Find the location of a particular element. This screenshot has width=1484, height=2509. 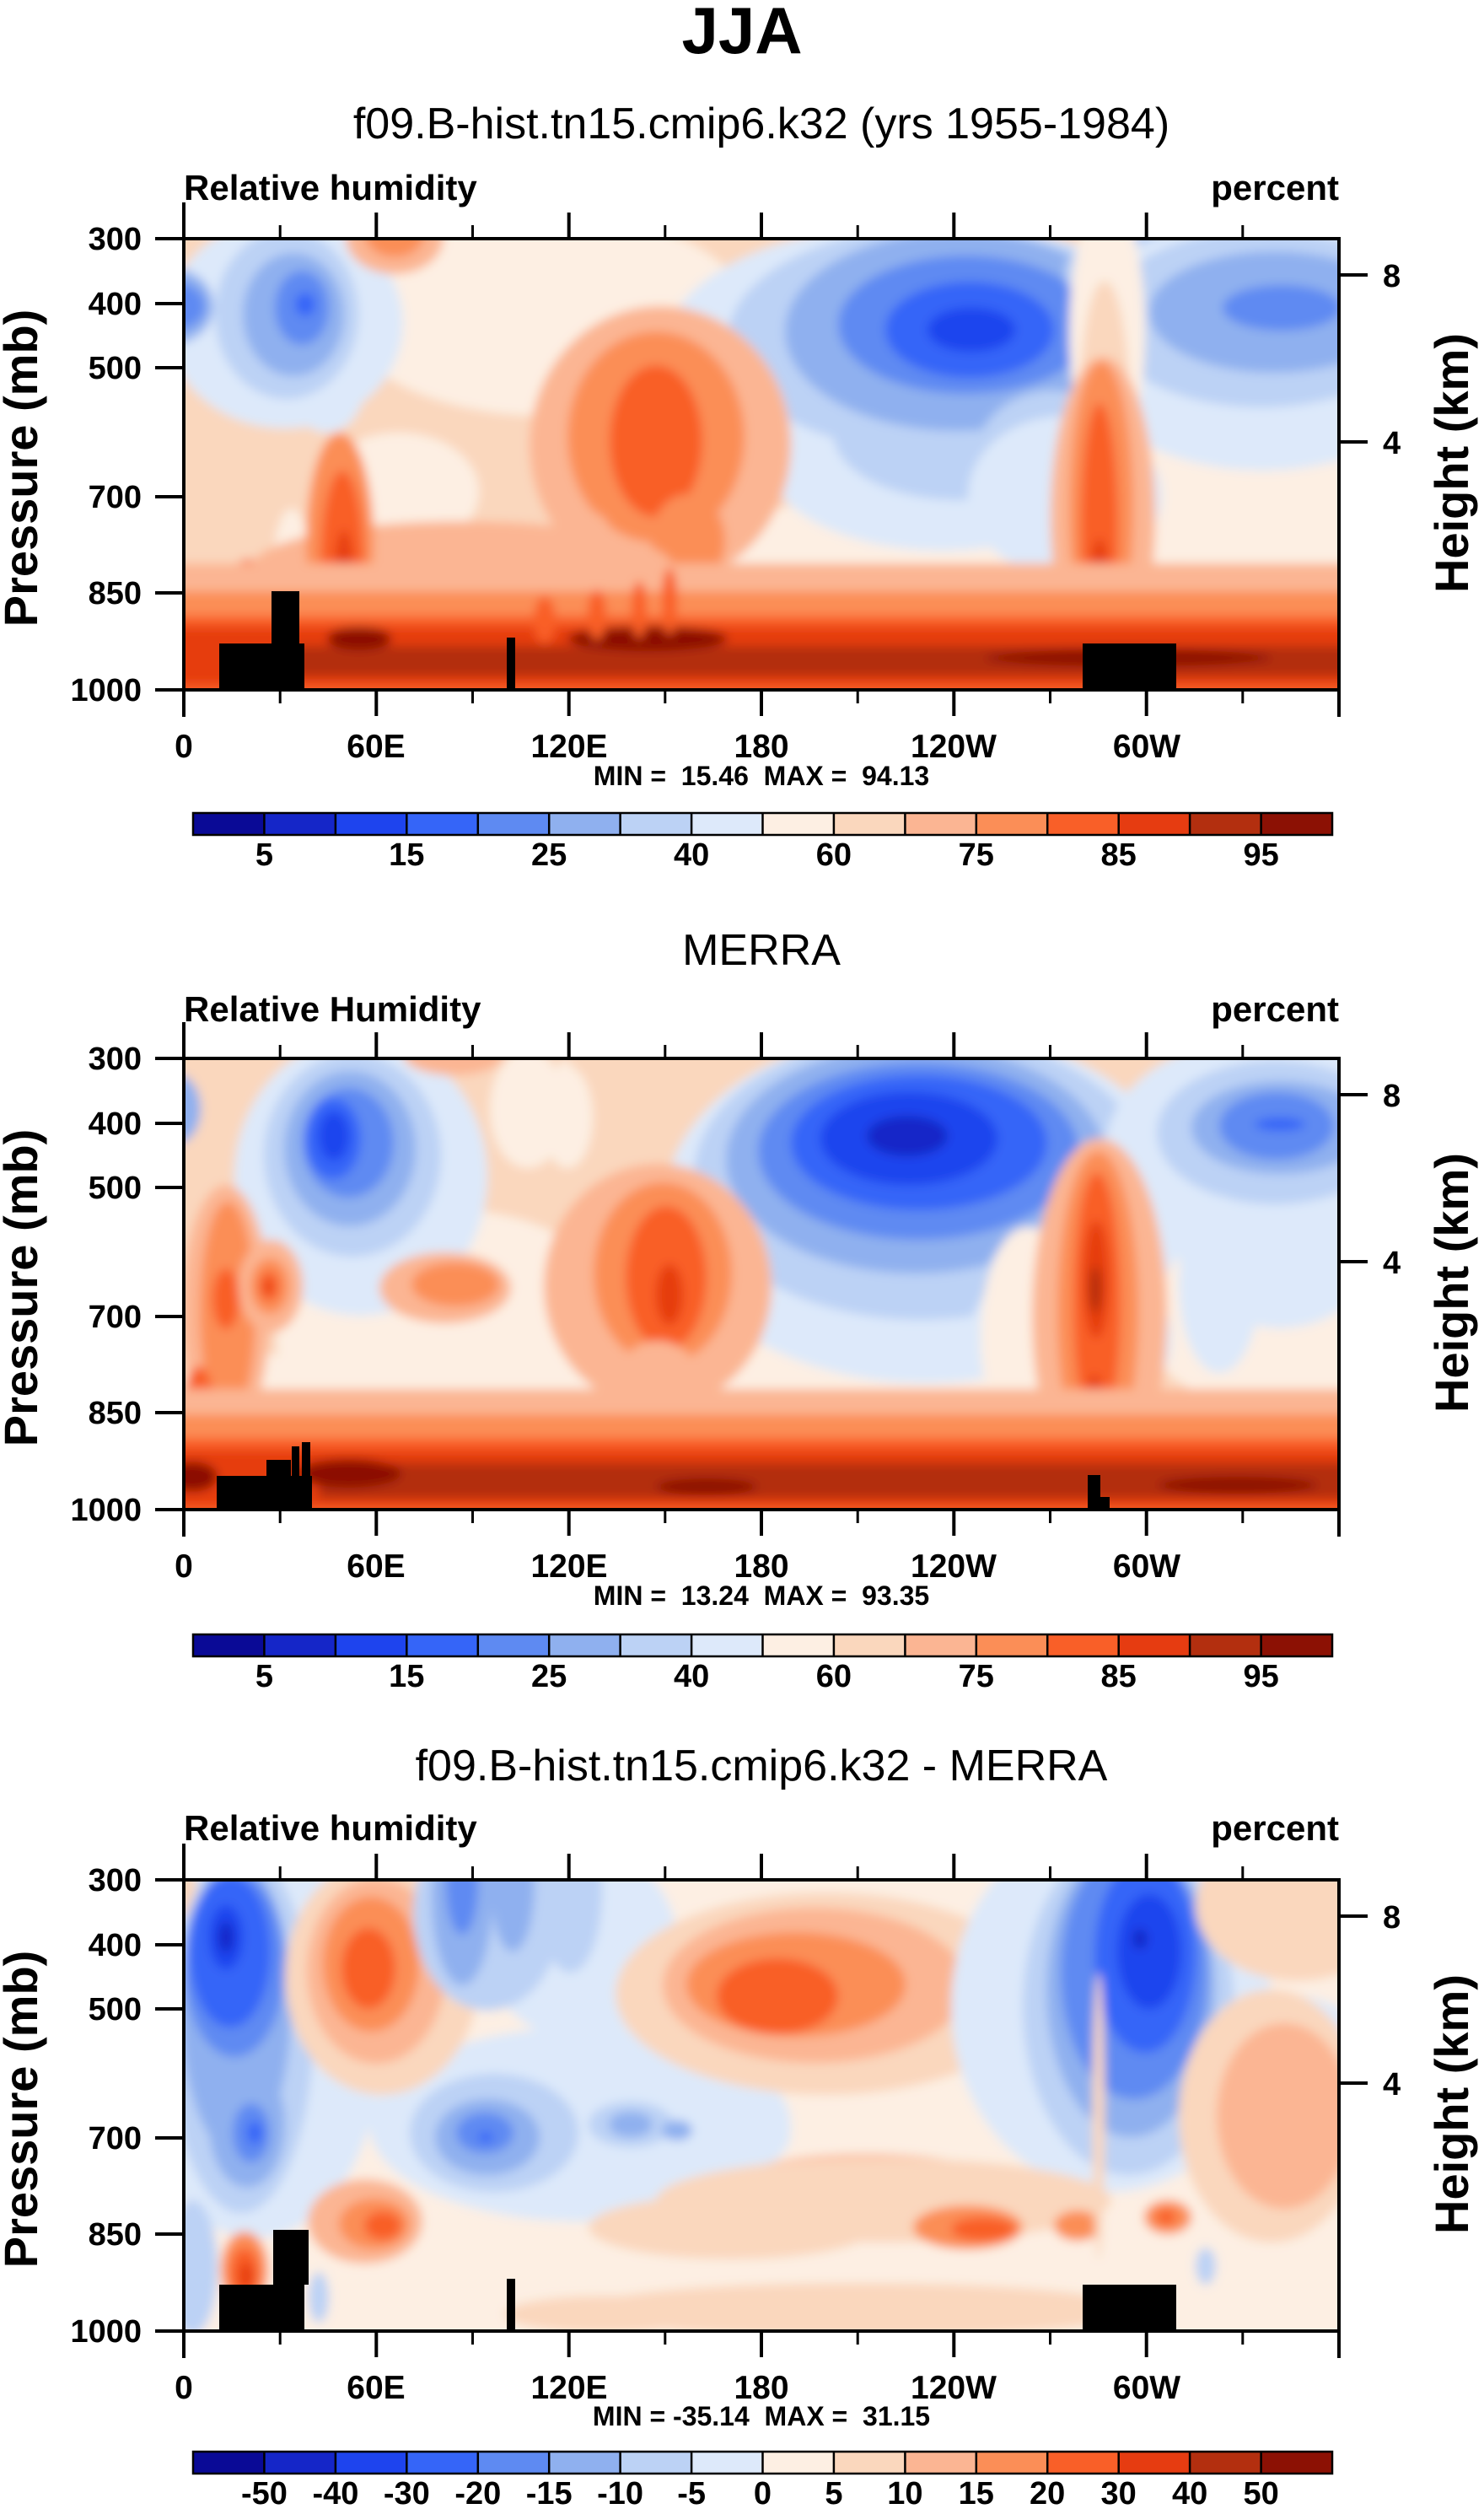

svg-text: JJA is located at coordinates (741, 33).